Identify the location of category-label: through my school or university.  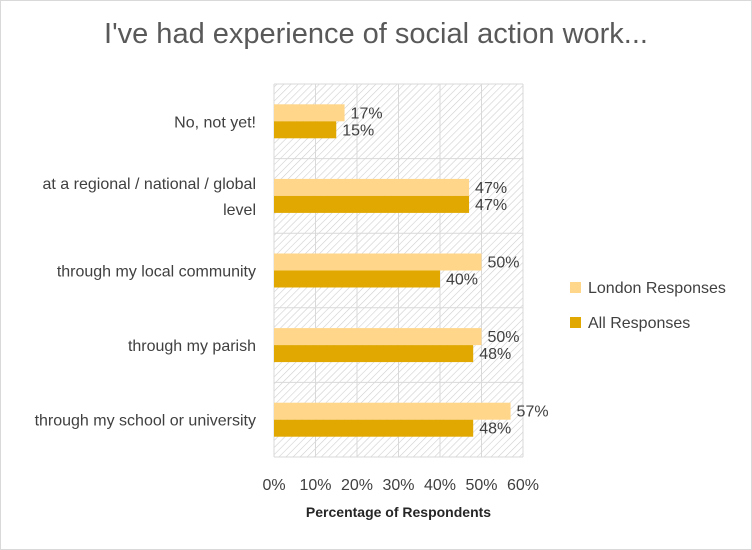
(145, 421).